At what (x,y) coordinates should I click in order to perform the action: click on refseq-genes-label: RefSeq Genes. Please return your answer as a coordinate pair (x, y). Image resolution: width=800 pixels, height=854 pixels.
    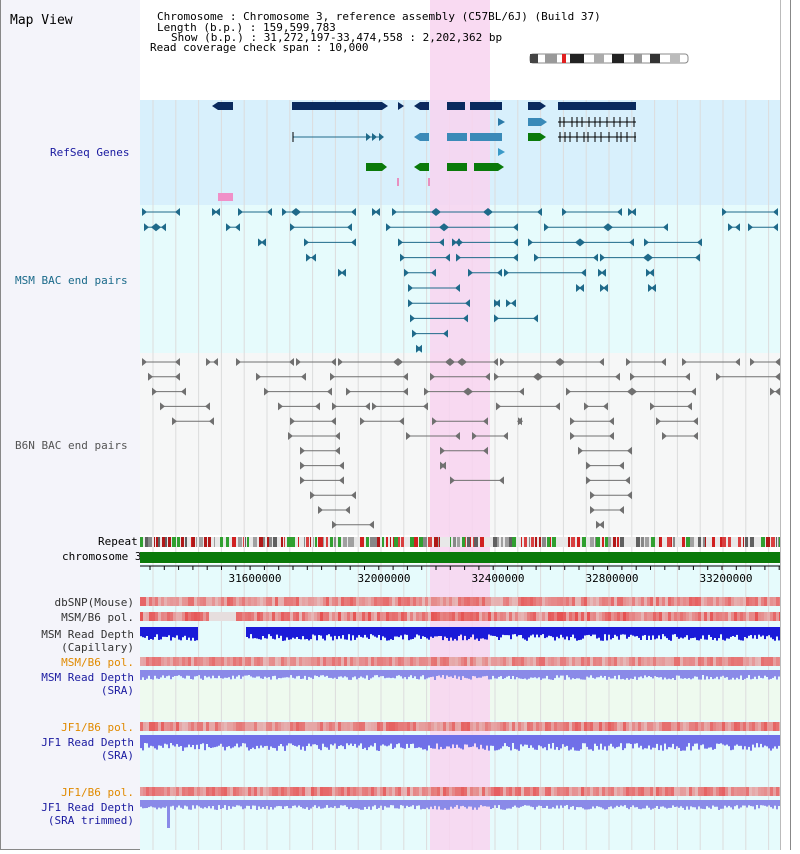
    Looking at the image, I should click on (89, 152).